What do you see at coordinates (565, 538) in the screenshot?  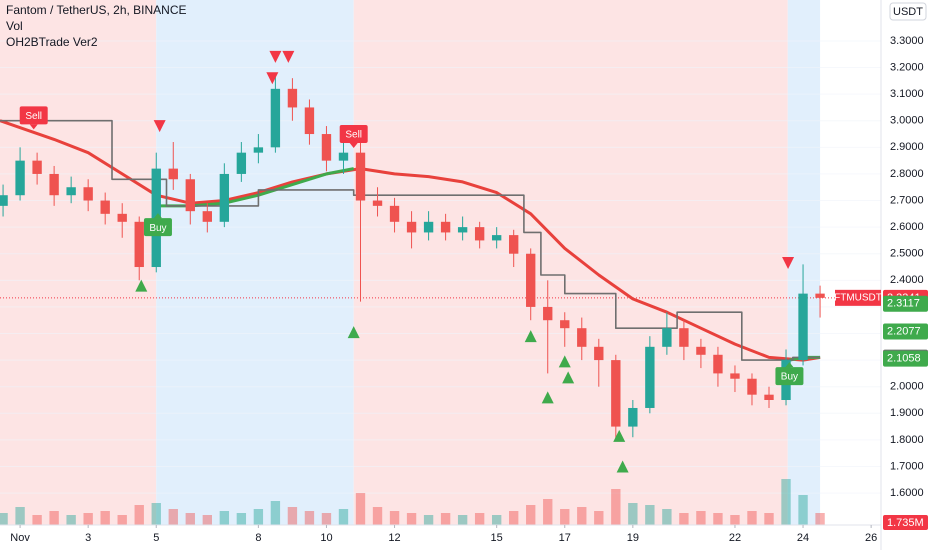 I see `x-tick-label: 17` at bounding box center [565, 538].